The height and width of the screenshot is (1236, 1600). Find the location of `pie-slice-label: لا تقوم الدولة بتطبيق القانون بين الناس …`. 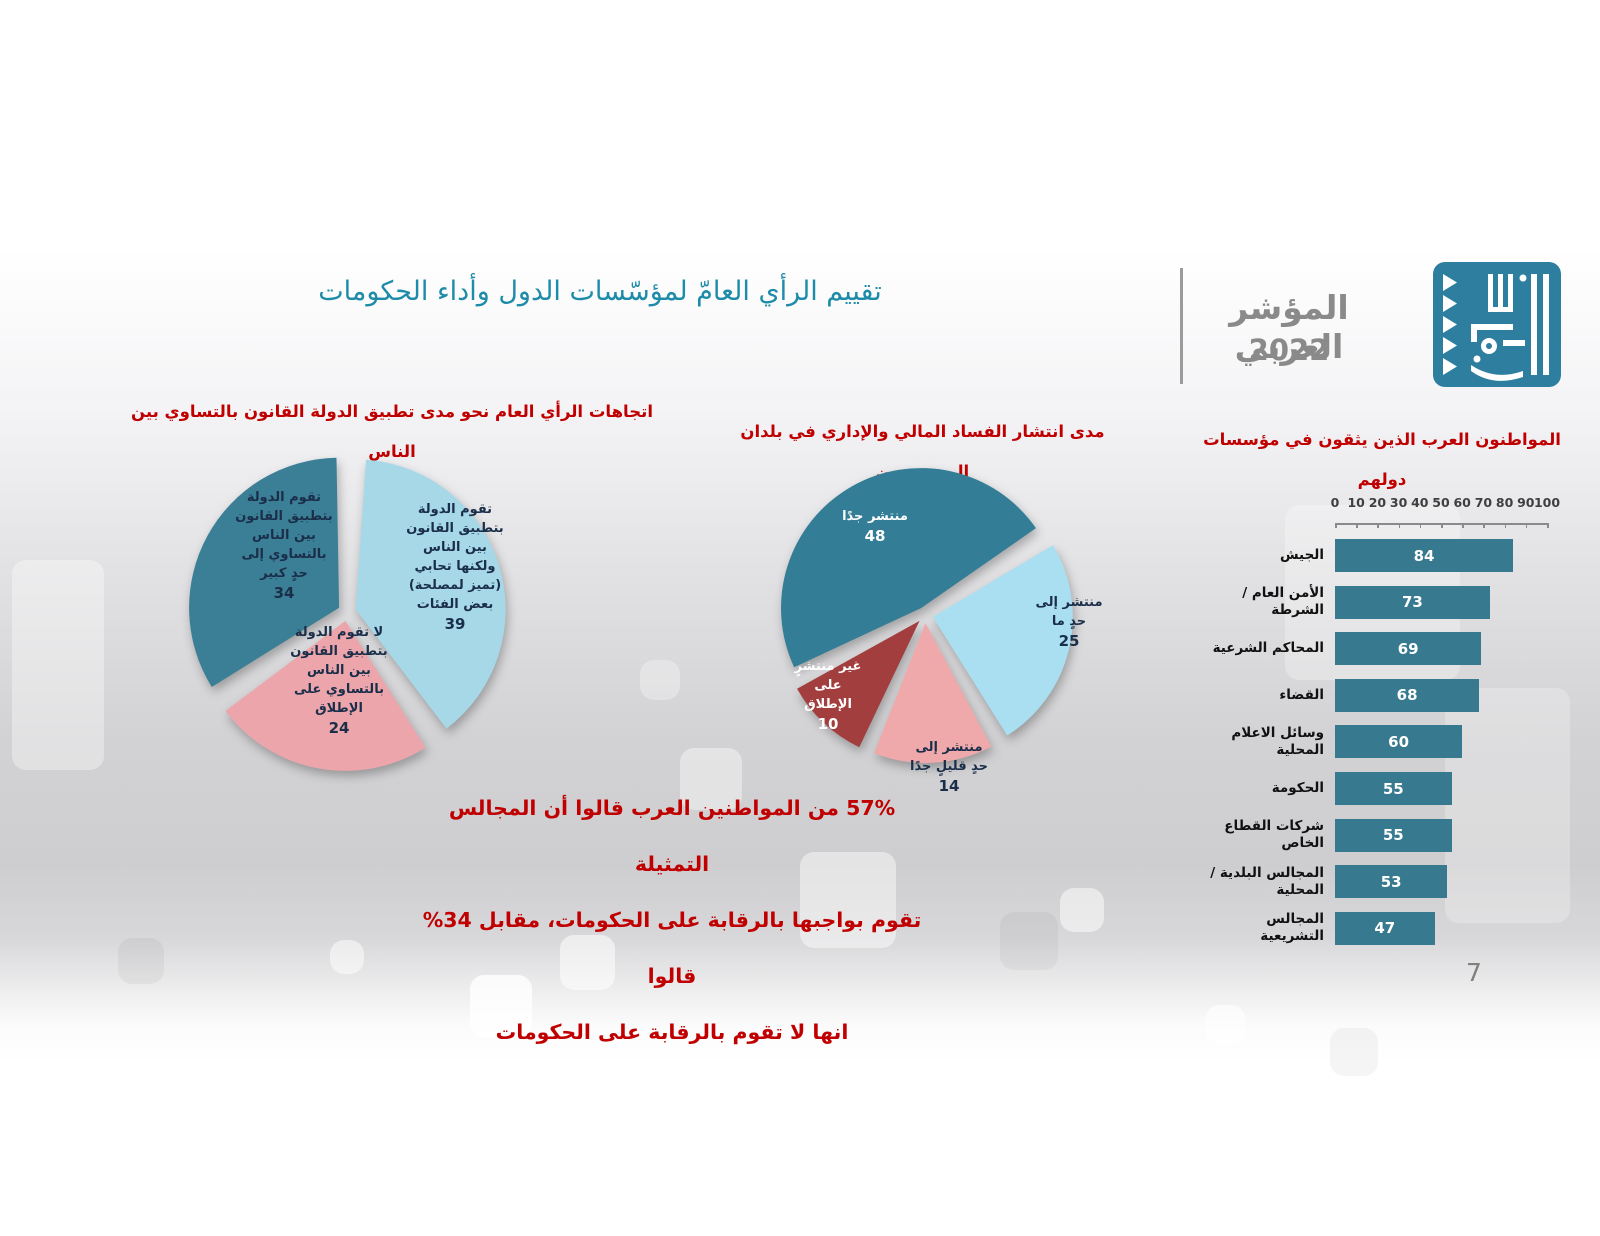

pie-slice-label: لا تقوم الدولة بتطبيق القانون بين الناس … is located at coordinates (339, 681).